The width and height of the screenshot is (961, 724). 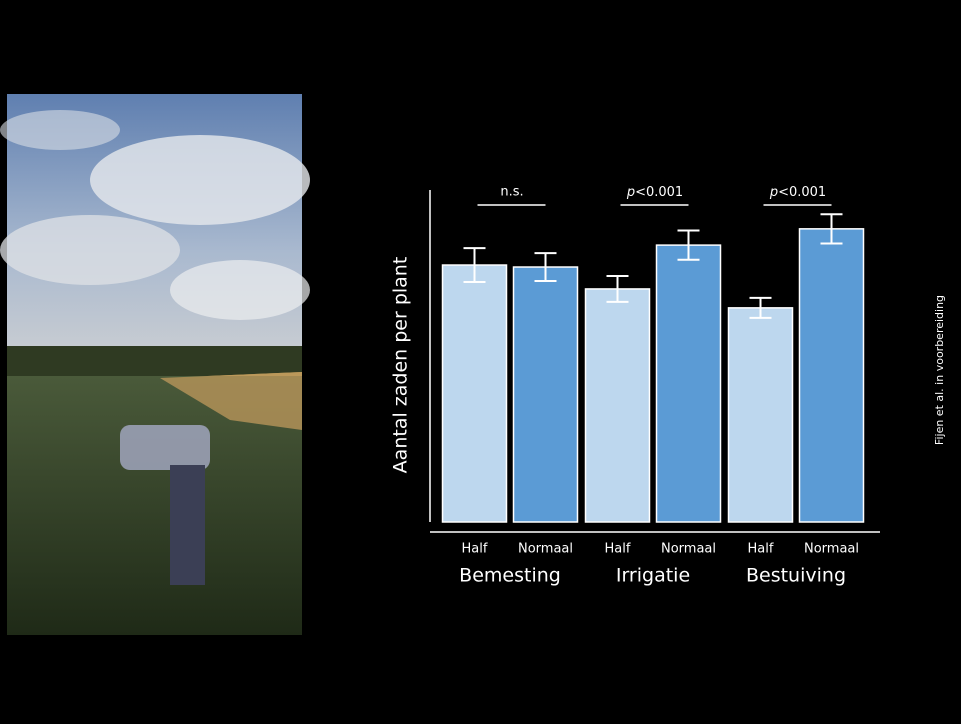 I want to click on significance-label: n.s., so click(x=511, y=192).